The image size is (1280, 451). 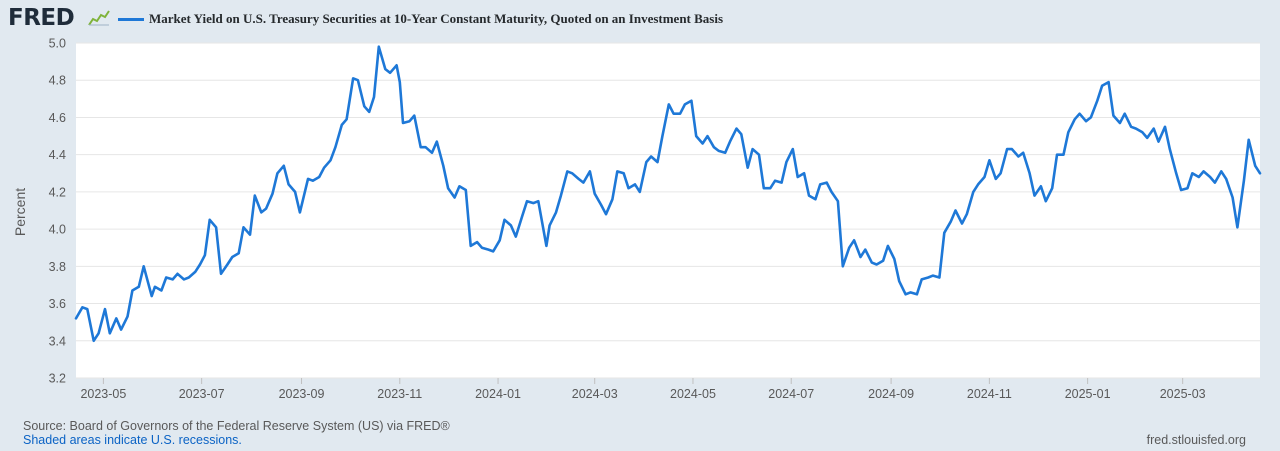 What do you see at coordinates (1183, 394) in the screenshot?
I see `x-tick-label: 2025-03` at bounding box center [1183, 394].